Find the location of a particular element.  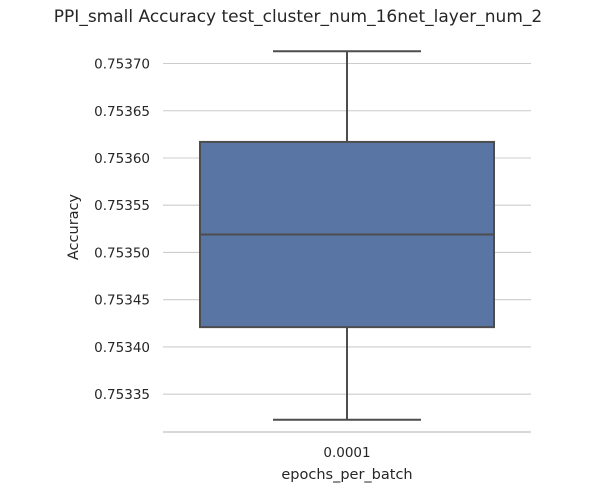

y-tick-label: 0.75360 is located at coordinates (122, 159).